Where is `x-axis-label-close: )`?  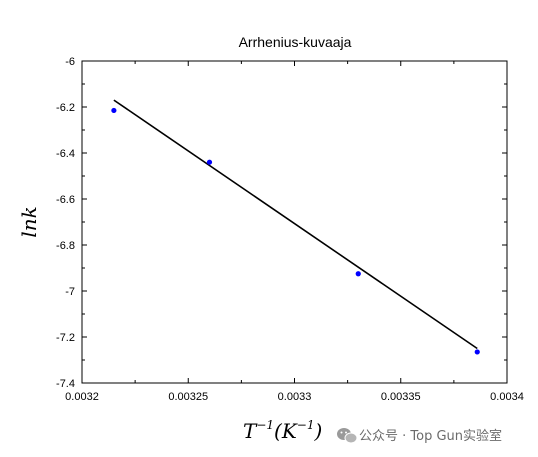 x-axis-label-close: ) is located at coordinates (318, 431).